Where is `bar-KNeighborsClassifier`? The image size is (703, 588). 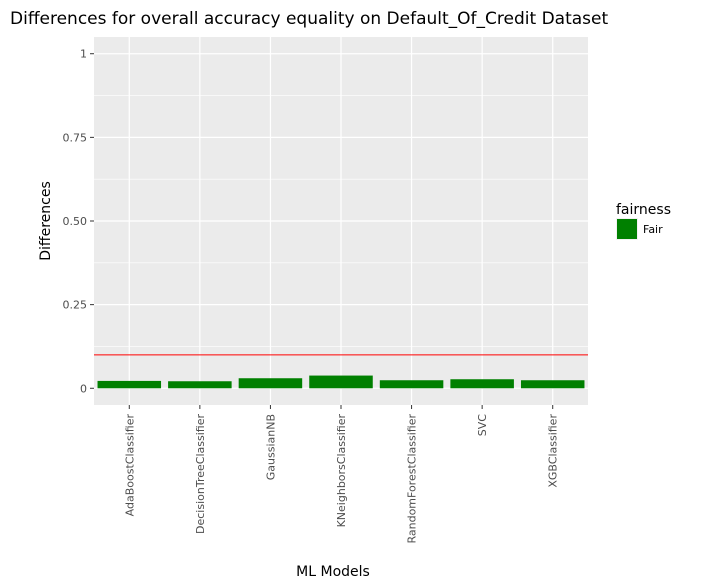 bar-KNeighborsClassifier is located at coordinates (341, 382).